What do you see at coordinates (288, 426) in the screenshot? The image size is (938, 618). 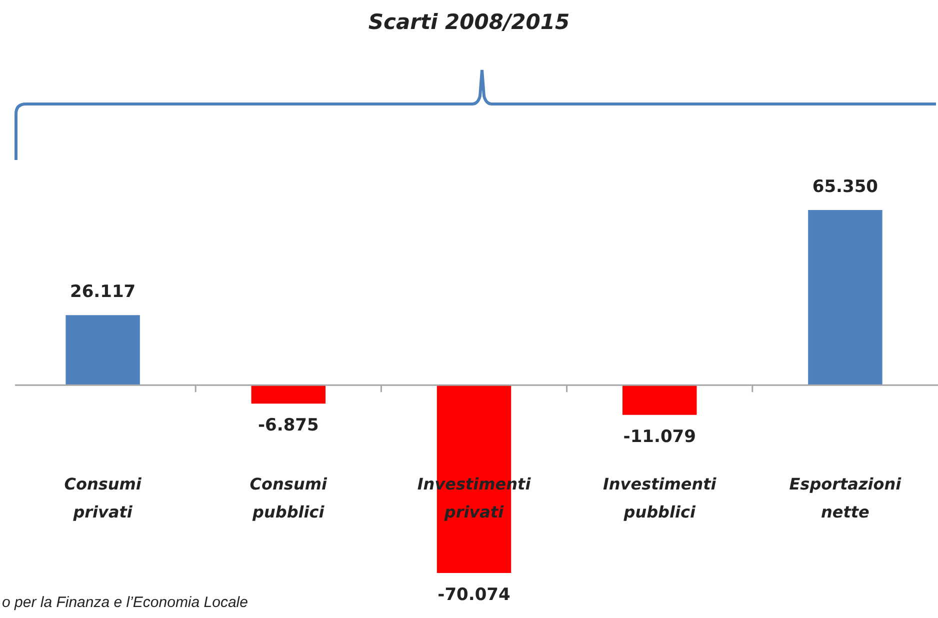 I see `data-label: -6.875` at bounding box center [288, 426].